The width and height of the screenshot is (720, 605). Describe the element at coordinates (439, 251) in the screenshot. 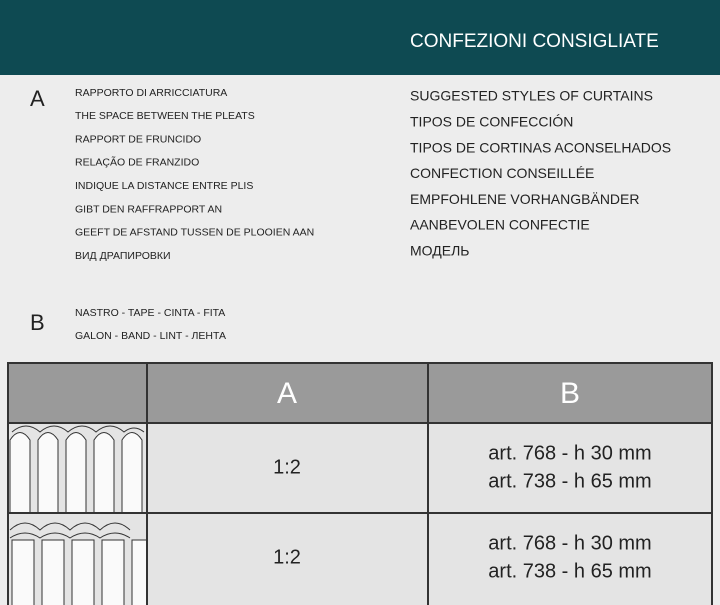

I see `style-line: МОДЕЛЬ` at that location.